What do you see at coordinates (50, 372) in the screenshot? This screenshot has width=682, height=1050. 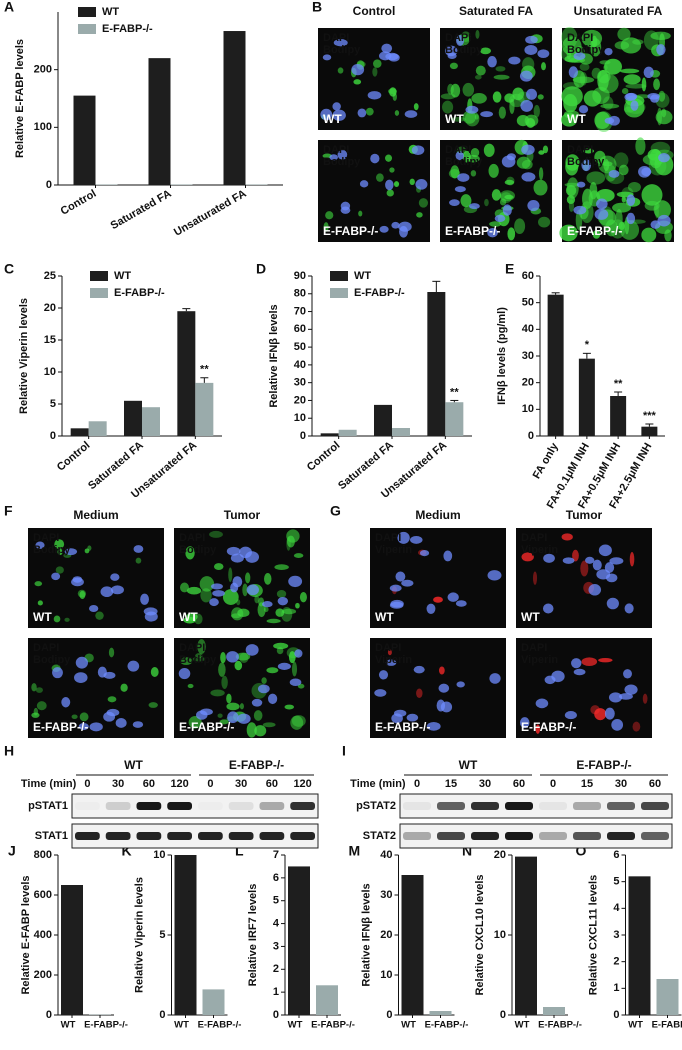 I see `y-tick-label: 10` at bounding box center [50, 372].